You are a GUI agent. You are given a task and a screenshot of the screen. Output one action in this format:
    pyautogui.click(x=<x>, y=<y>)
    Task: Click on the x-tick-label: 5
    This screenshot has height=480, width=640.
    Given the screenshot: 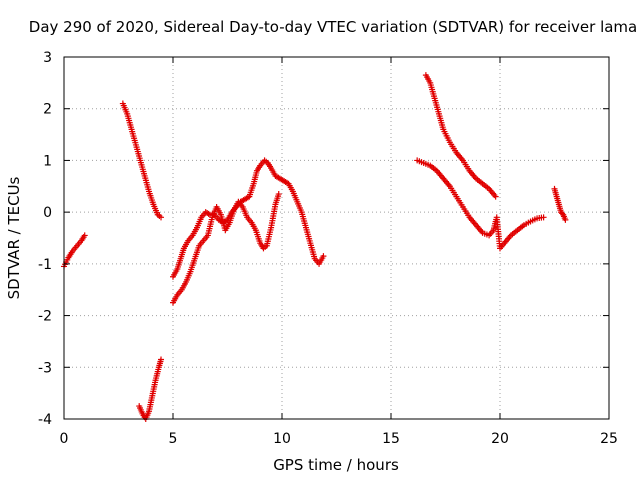 What is the action you would take?
    pyautogui.click(x=173, y=439)
    